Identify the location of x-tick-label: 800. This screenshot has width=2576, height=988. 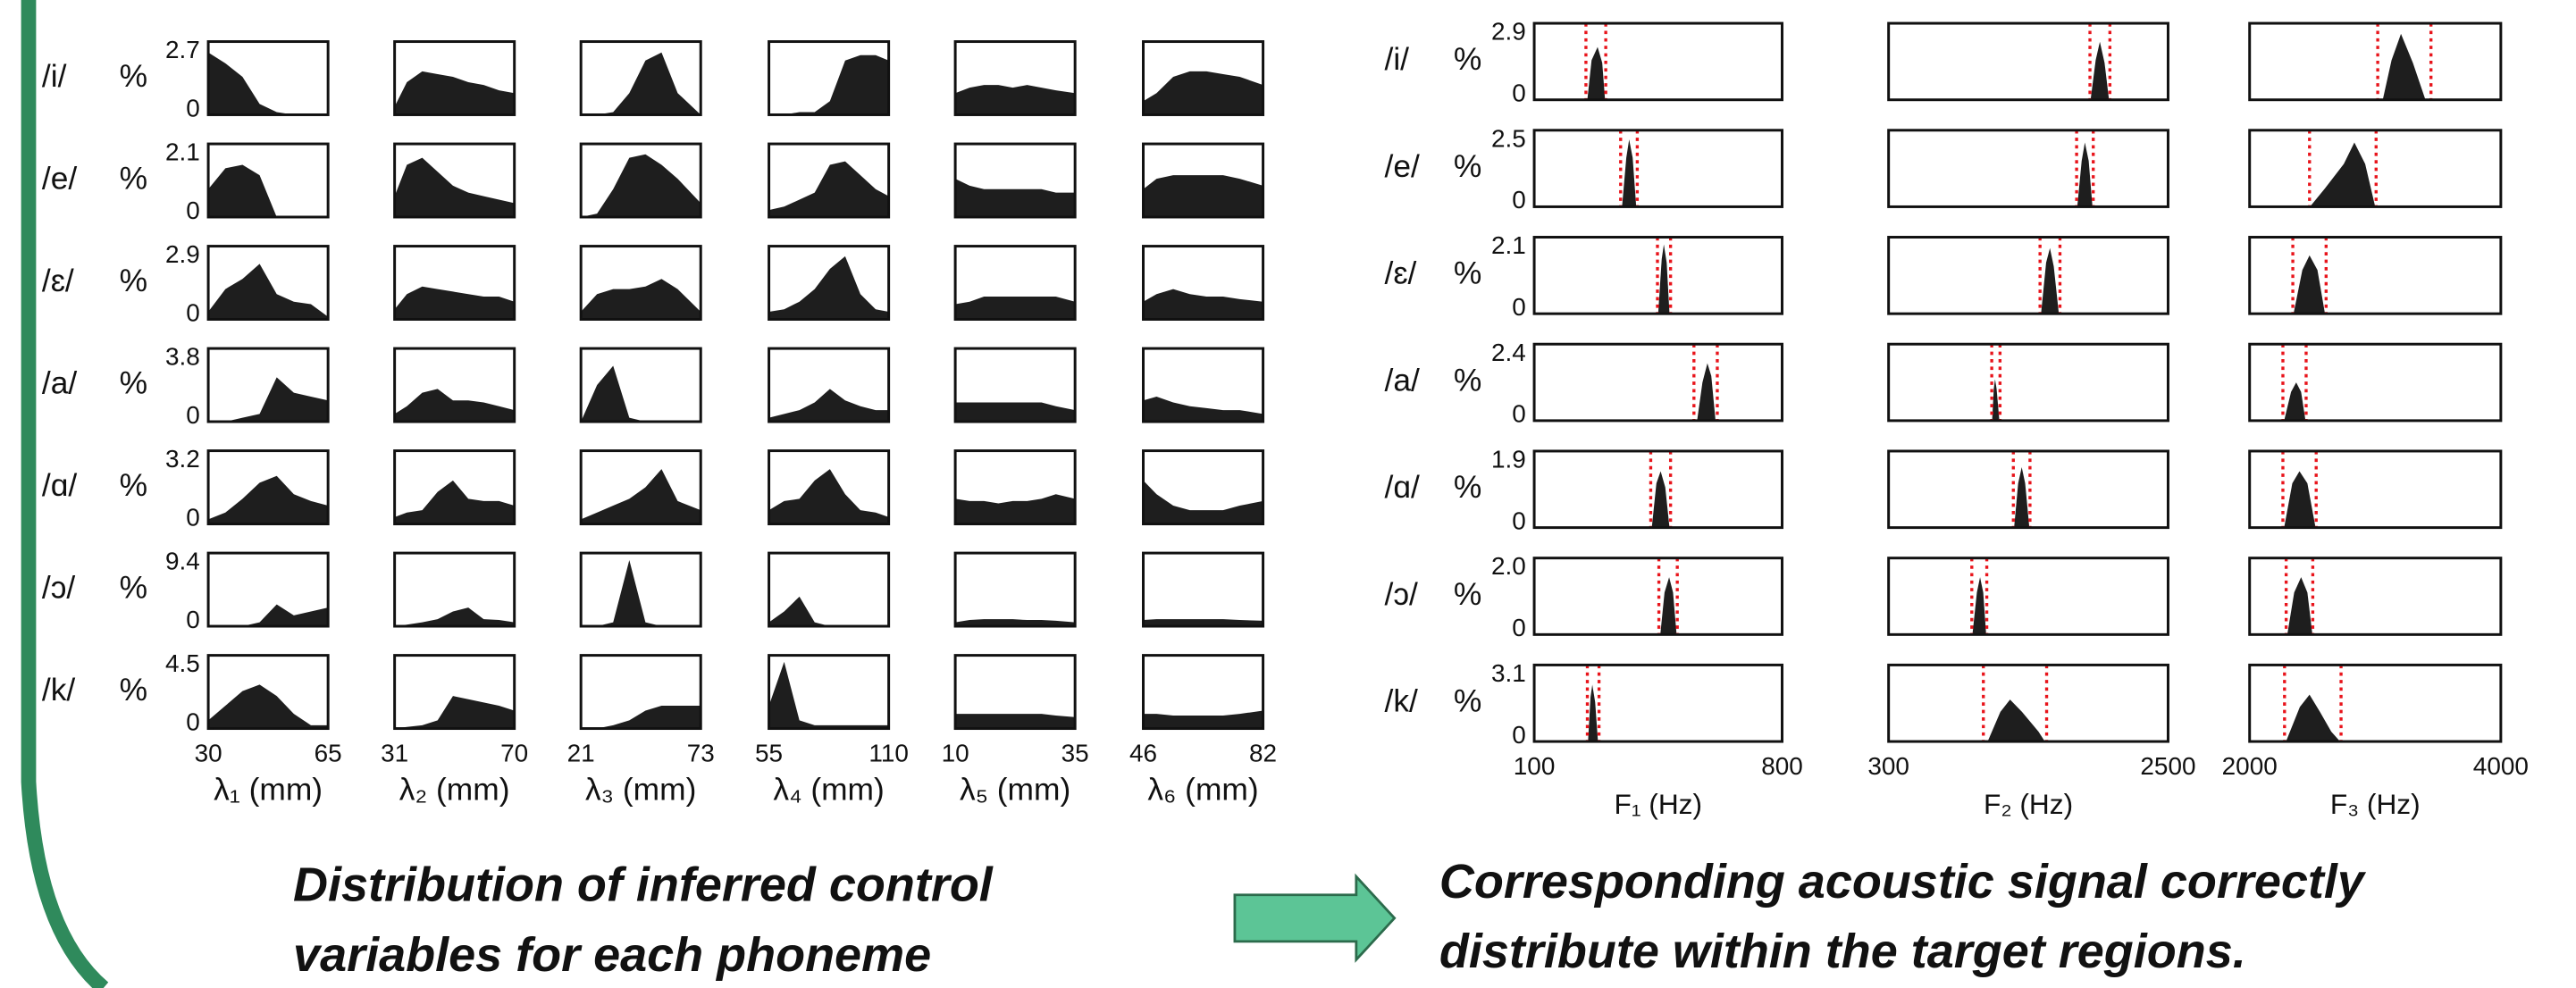
(1782, 766).